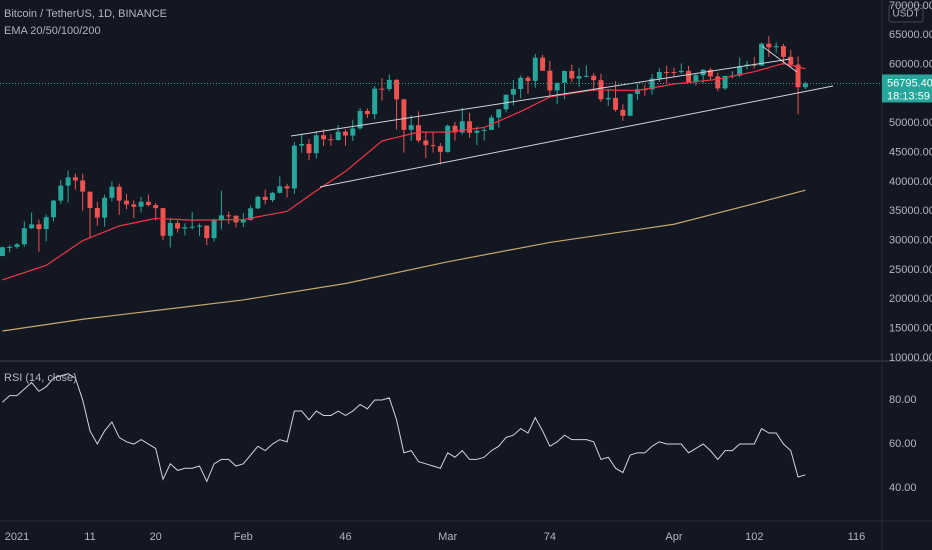 This screenshot has width=932, height=550. I want to click on trend-arrow, so click(779, 59).